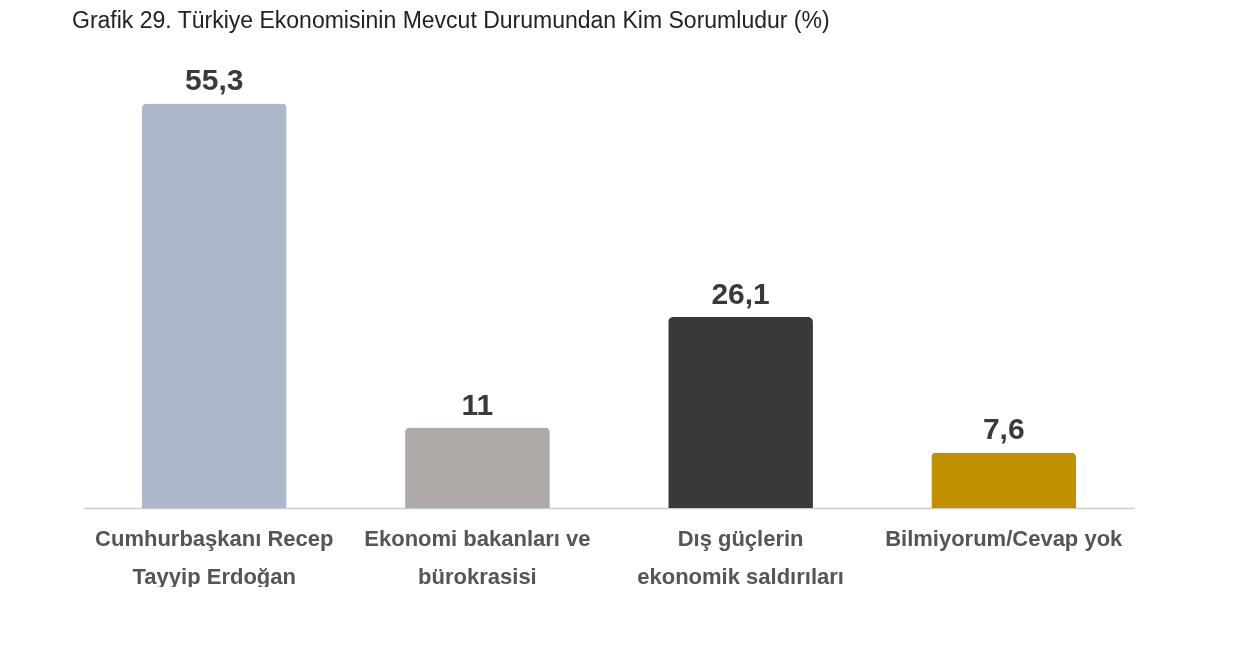 This screenshot has width=1235, height=666. Describe the element at coordinates (740, 557) in the screenshot. I see `x-tick-label: Dış güçlerin ekonomik saldırıları` at that location.